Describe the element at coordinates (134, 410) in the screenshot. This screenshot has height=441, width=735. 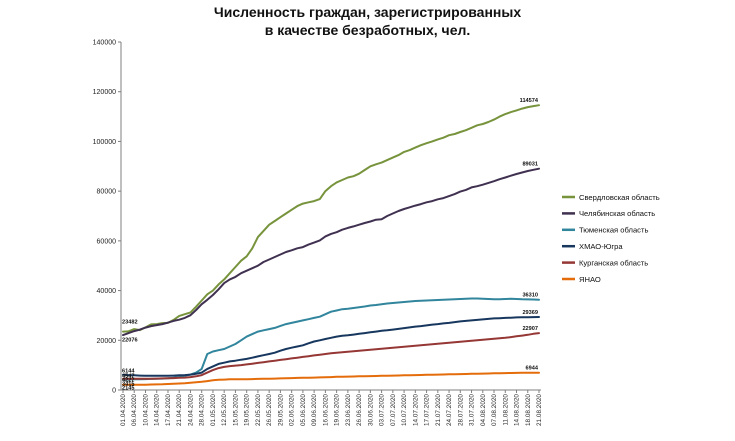
I see `x-tick-label: 06.04.2020` at that location.